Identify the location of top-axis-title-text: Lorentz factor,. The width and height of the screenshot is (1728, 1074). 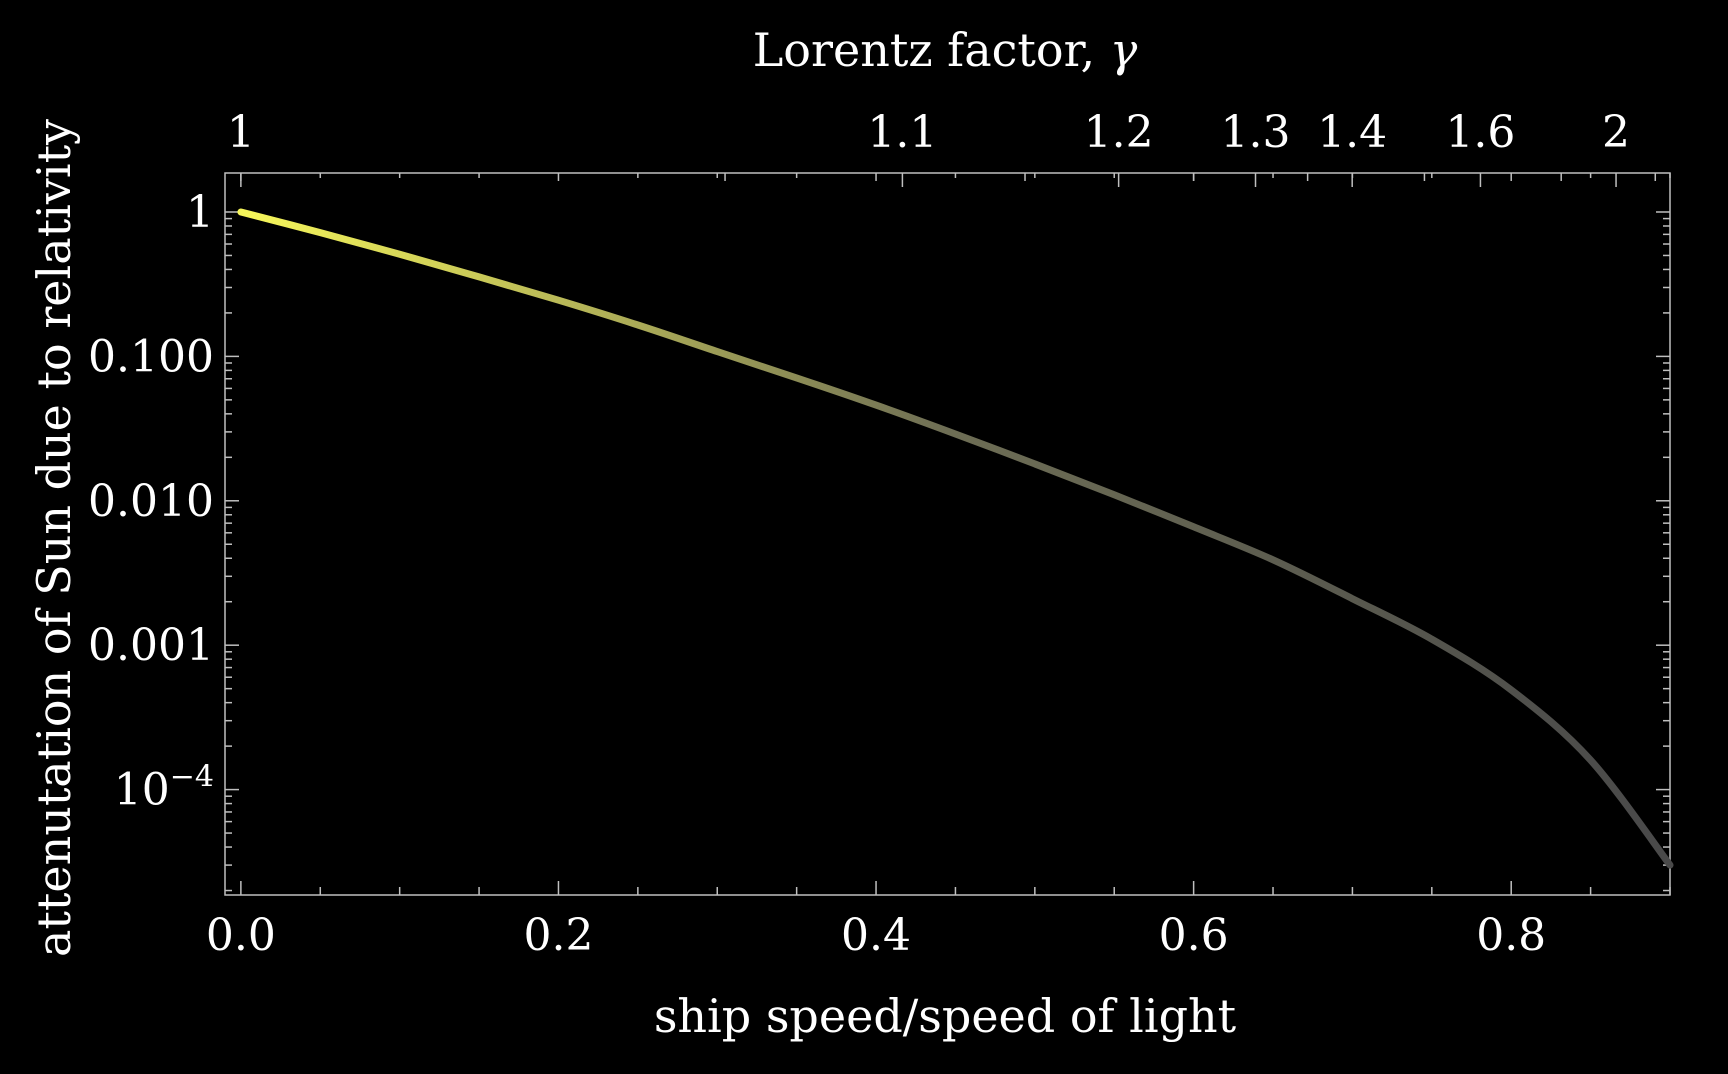
(931, 50).